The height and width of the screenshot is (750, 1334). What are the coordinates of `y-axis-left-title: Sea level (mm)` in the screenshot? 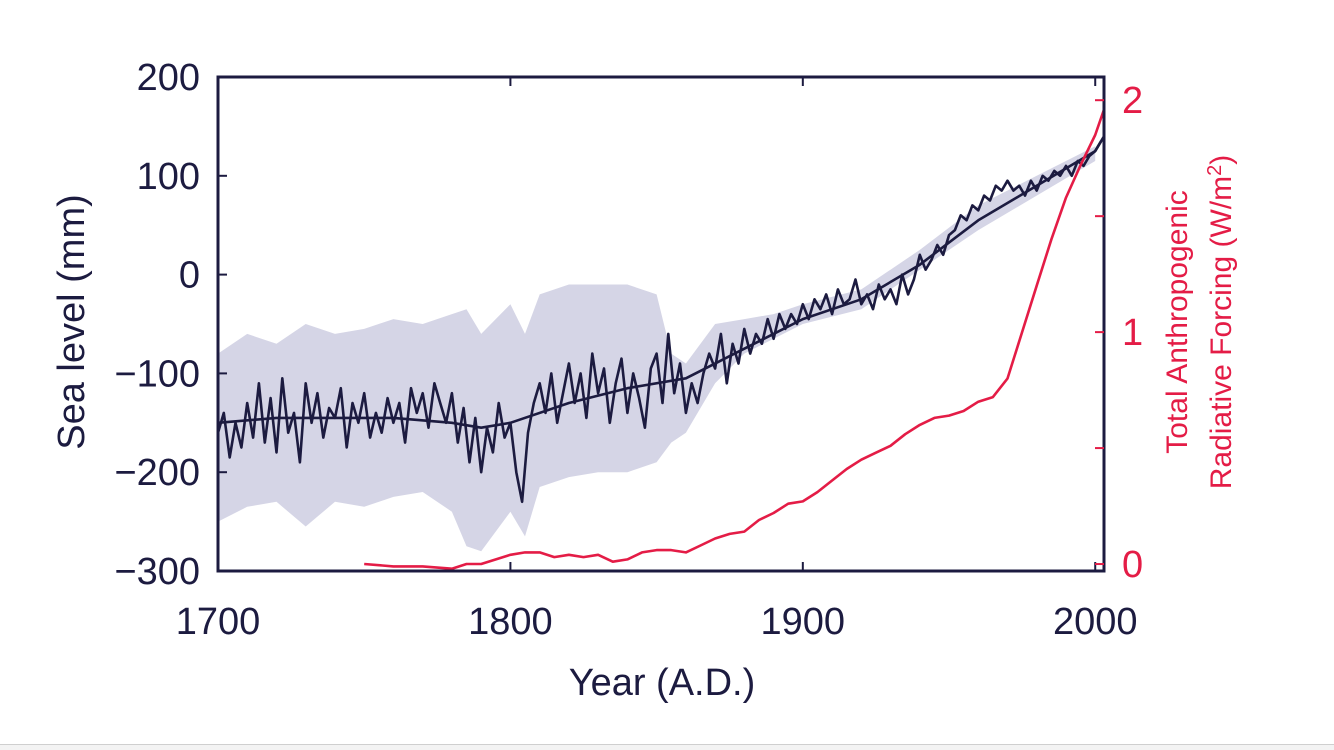 It's located at (72, 322).